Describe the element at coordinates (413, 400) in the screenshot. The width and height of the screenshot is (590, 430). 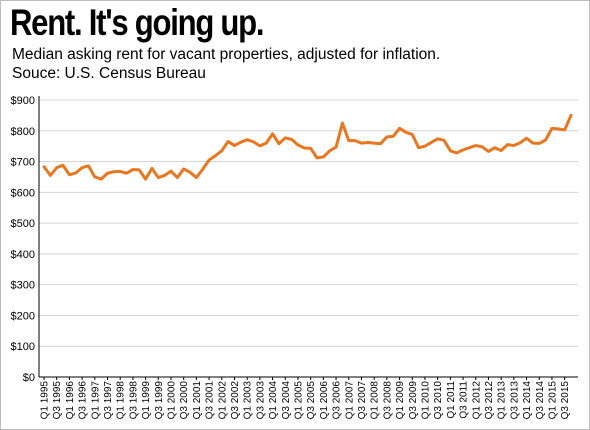
I see `x-tick-label: Q3 2009` at that location.